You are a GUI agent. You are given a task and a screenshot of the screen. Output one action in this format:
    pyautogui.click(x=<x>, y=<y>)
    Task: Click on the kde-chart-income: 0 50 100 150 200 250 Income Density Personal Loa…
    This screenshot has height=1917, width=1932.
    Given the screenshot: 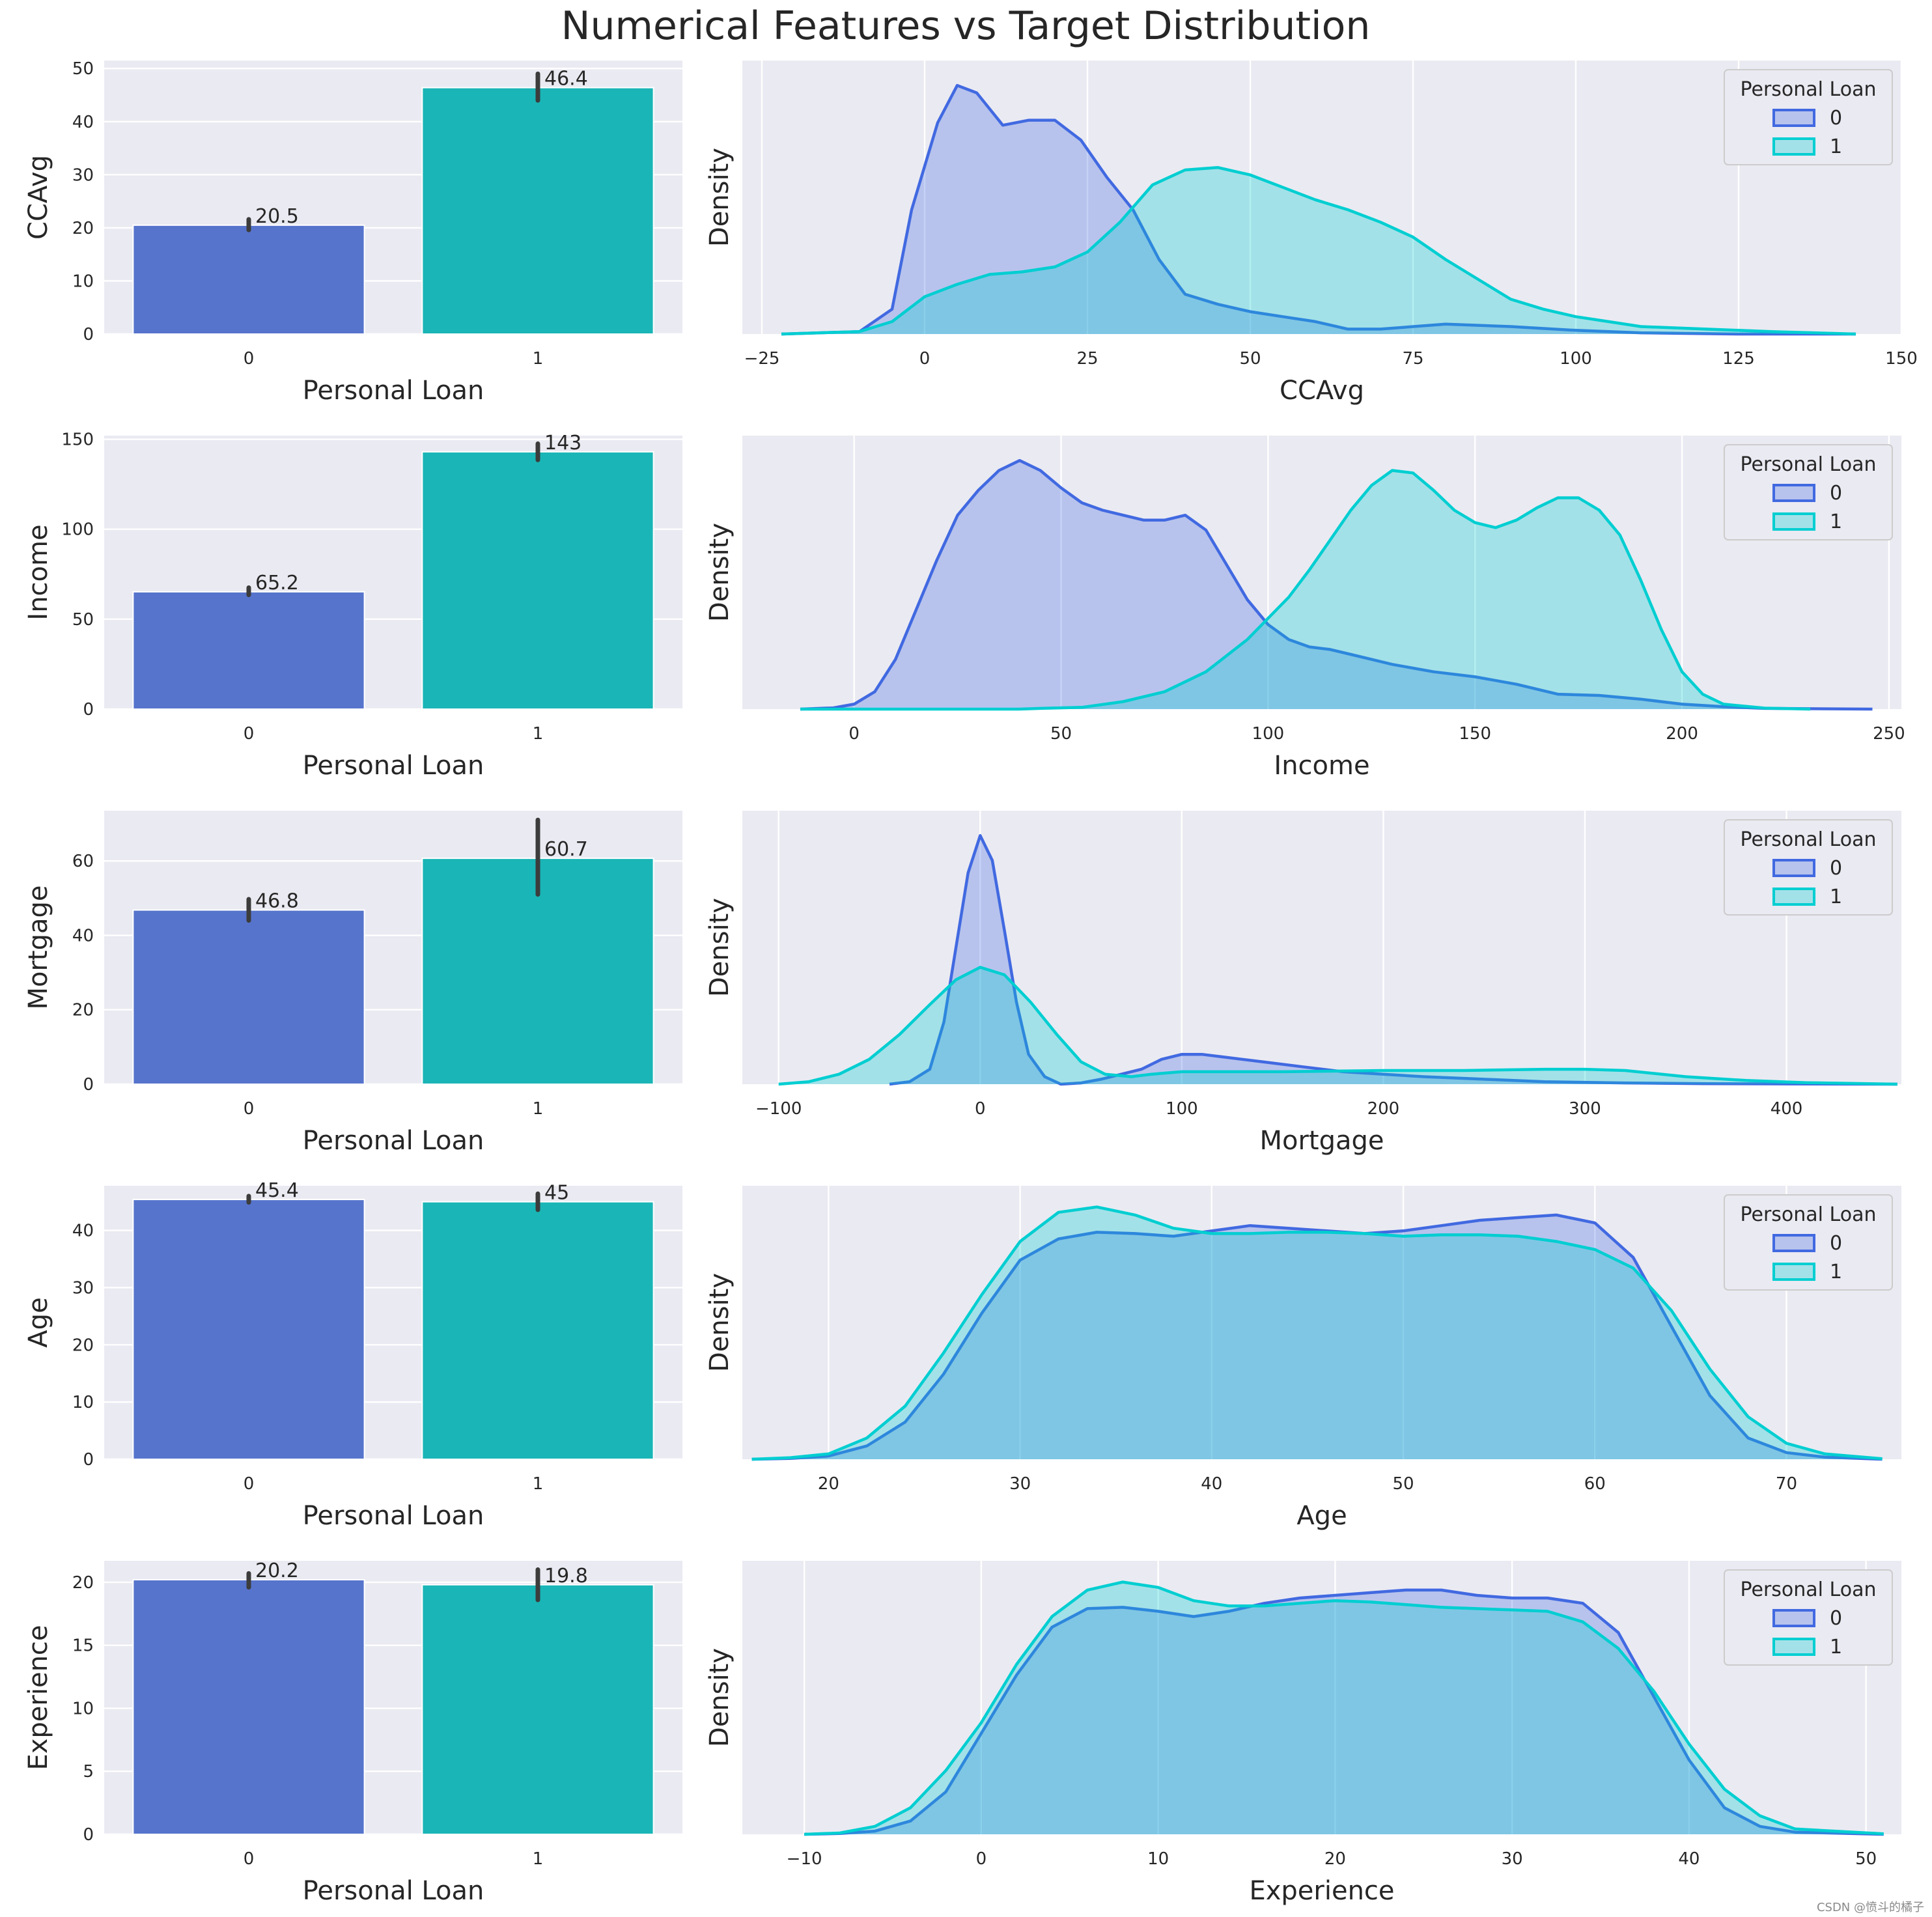 What is the action you would take?
    pyautogui.click(x=1305, y=608)
    